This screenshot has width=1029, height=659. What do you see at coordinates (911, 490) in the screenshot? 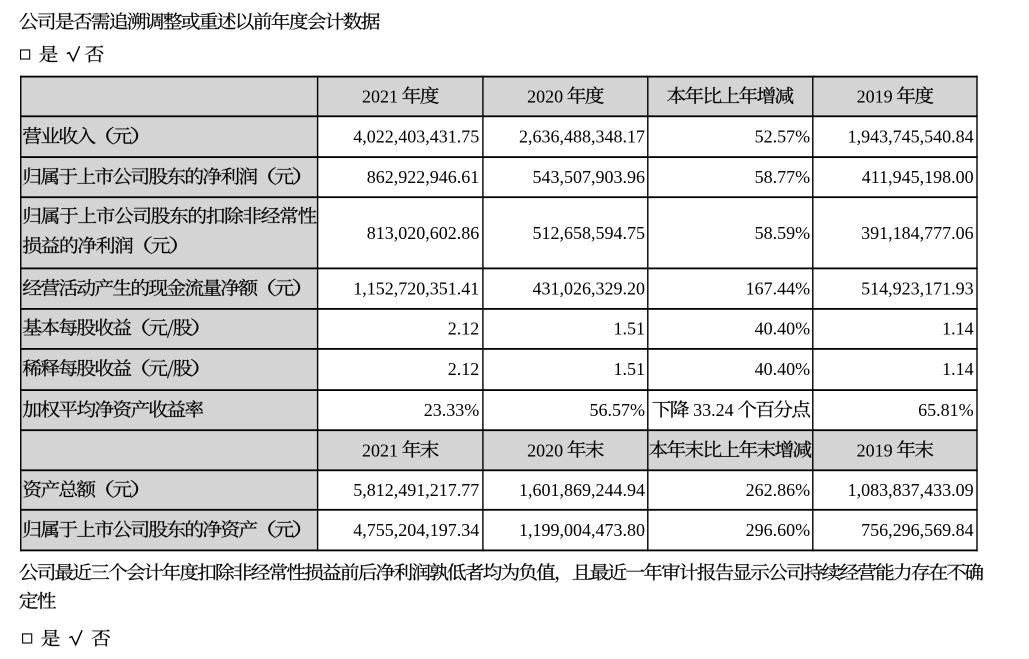
I see `svg-text: 1,083,837,433.09` at bounding box center [911, 490].